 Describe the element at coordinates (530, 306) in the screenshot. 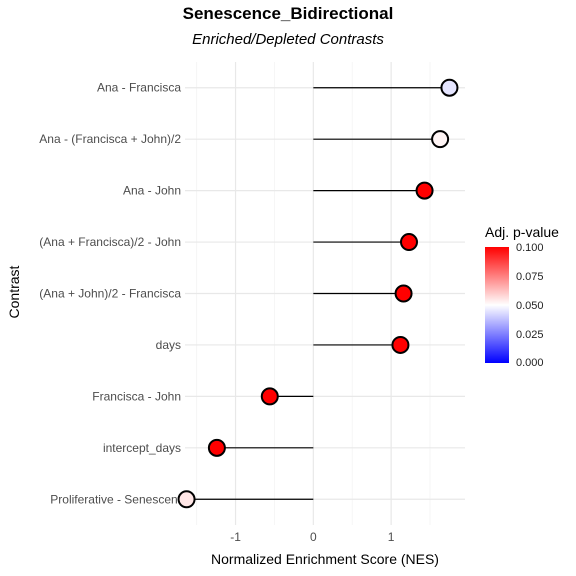

I see `legend-tick-label: 0.050` at that location.